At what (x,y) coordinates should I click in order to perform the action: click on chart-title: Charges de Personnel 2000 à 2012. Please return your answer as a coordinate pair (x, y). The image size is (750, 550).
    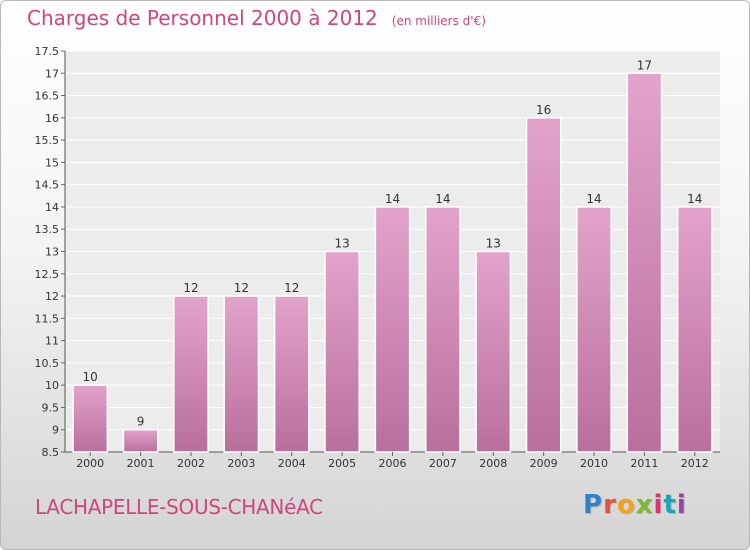
    Looking at the image, I should click on (202, 18).